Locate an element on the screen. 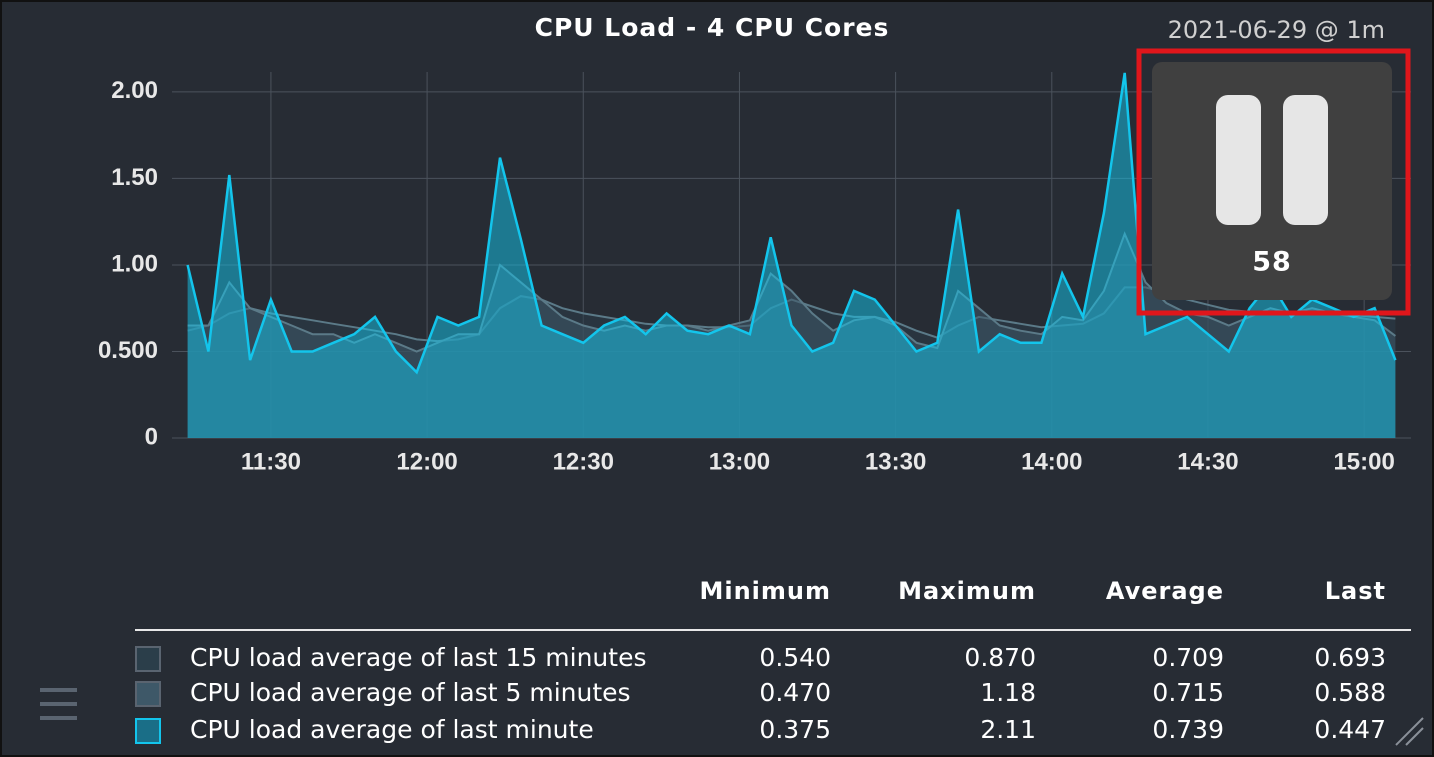 This screenshot has height=757, width=1434. y-tick-label: 1.50 is located at coordinates (134, 177).